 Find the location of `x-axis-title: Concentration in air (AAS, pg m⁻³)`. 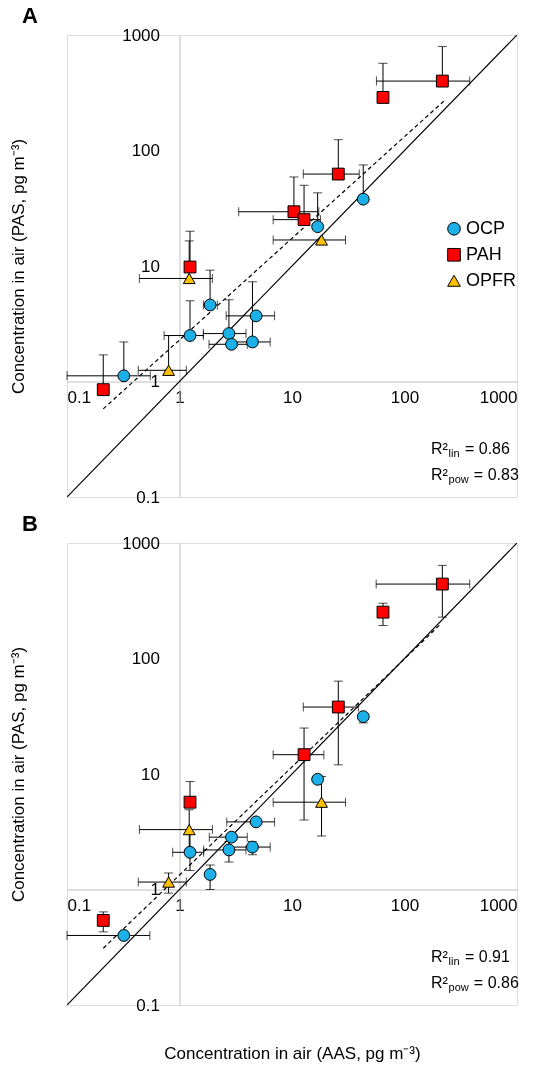

x-axis-title: Concentration in air (AAS, pg m⁻³) is located at coordinates (292, 1053).